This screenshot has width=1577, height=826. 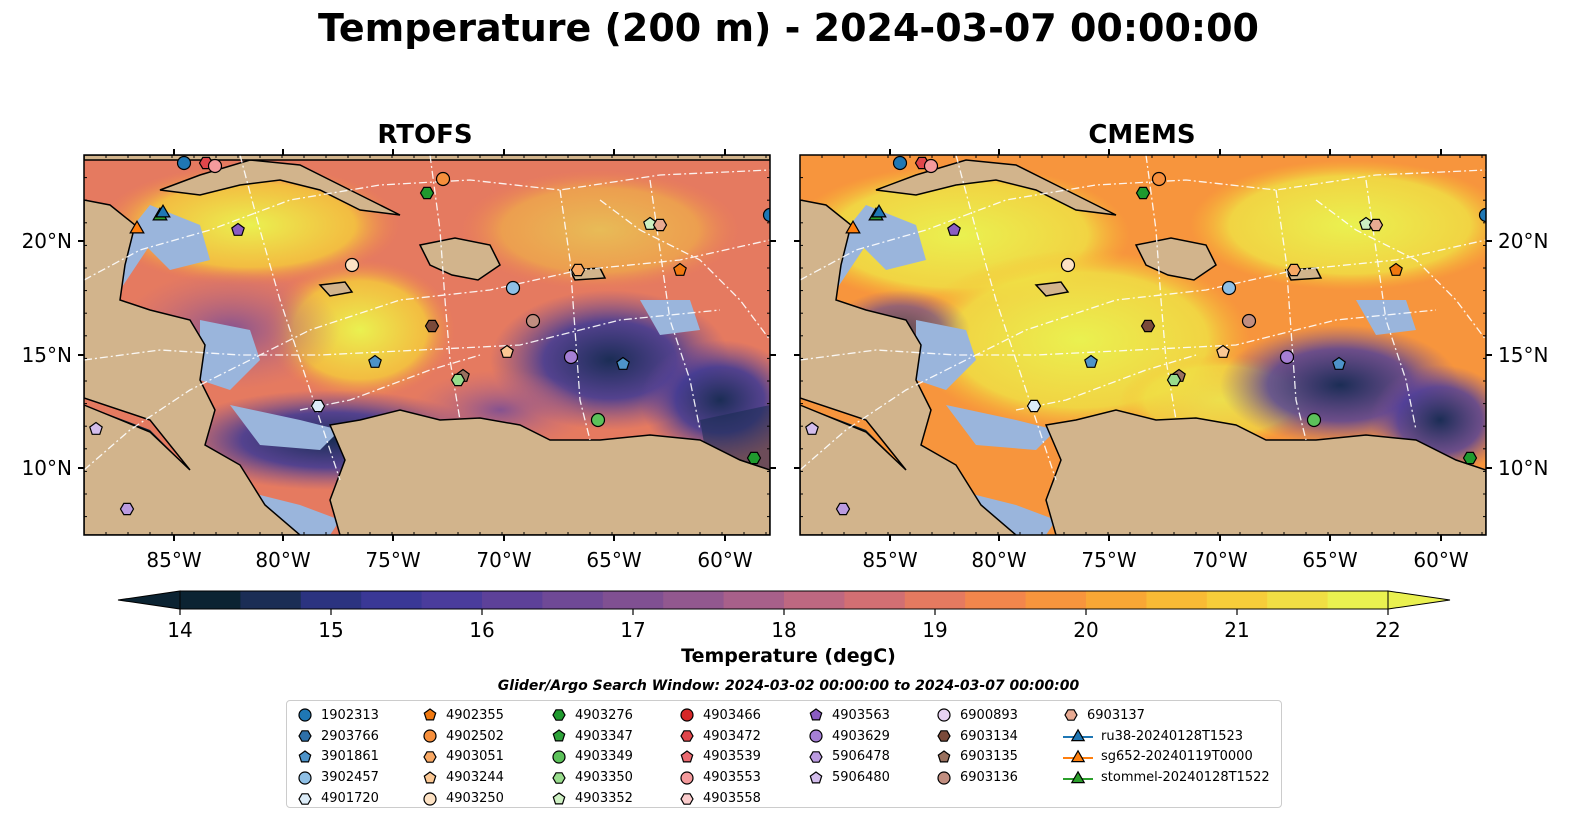 I want to click on lon-tick-label-left: 80°W, so click(x=282, y=560).